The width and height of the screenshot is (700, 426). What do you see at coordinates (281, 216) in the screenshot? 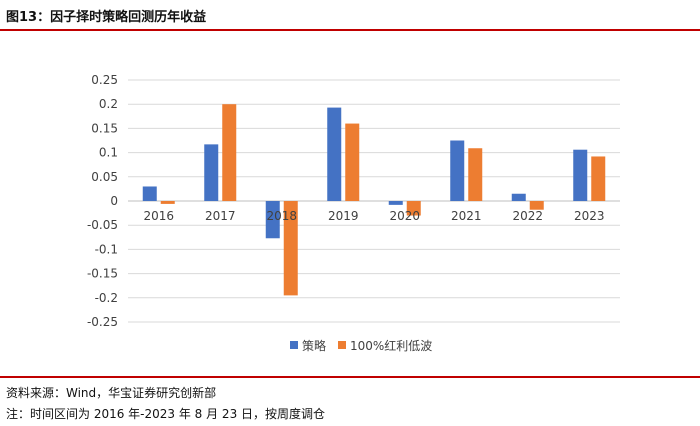
I see `x-tick-label: 2018` at bounding box center [281, 216].